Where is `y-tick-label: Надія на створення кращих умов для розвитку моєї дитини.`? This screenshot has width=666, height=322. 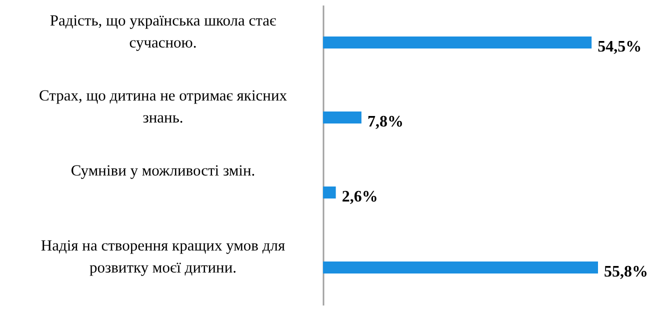 y-tick-label: Надія на створення кращих умов для розвитку моєї дитини. is located at coordinates (163, 257).